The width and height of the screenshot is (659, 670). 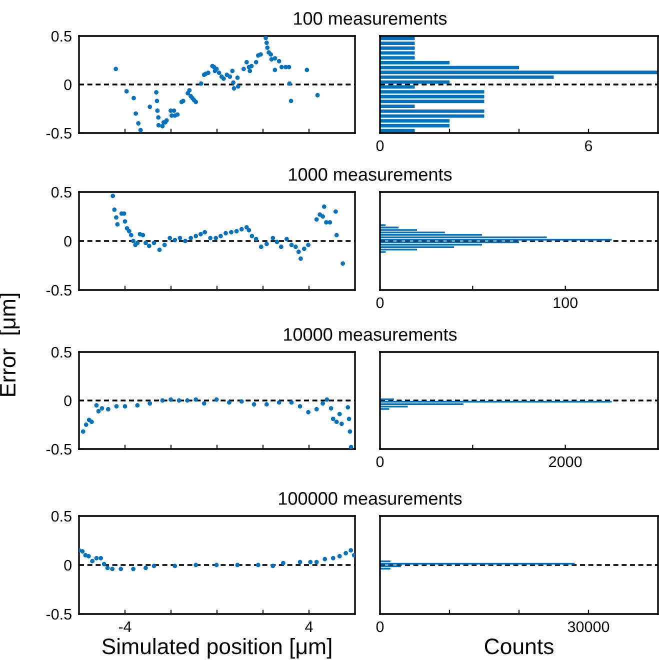 What do you see at coordinates (309, 627) in the screenshot?
I see `x-tick-label: 4` at bounding box center [309, 627].